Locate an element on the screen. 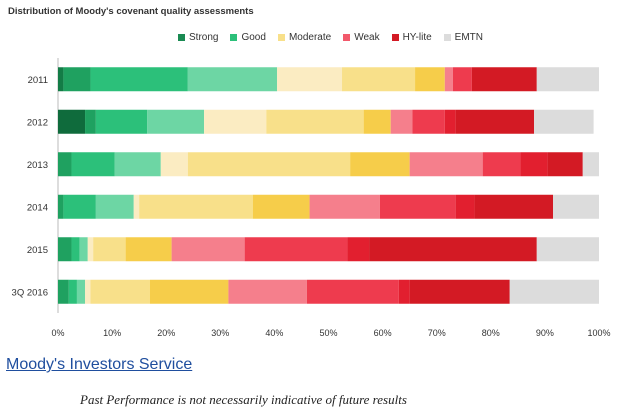  x-tick-label: 70% is located at coordinates (437, 333).